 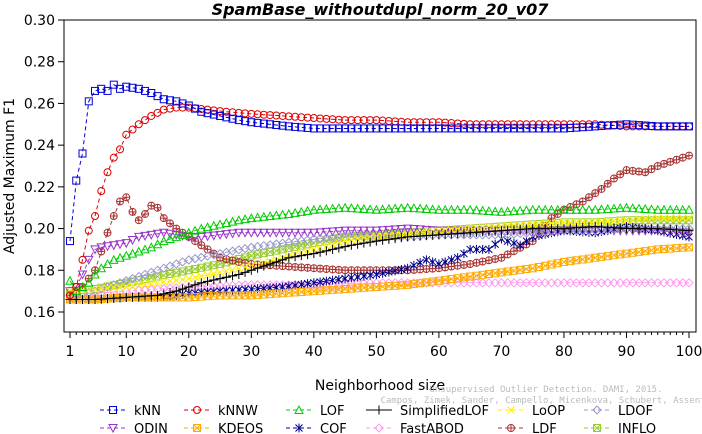 What do you see at coordinates (427, 411) in the screenshot?
I see `legend-item-simplifiedlof: SimplifiedLOF` at bounding box center [427, 411].